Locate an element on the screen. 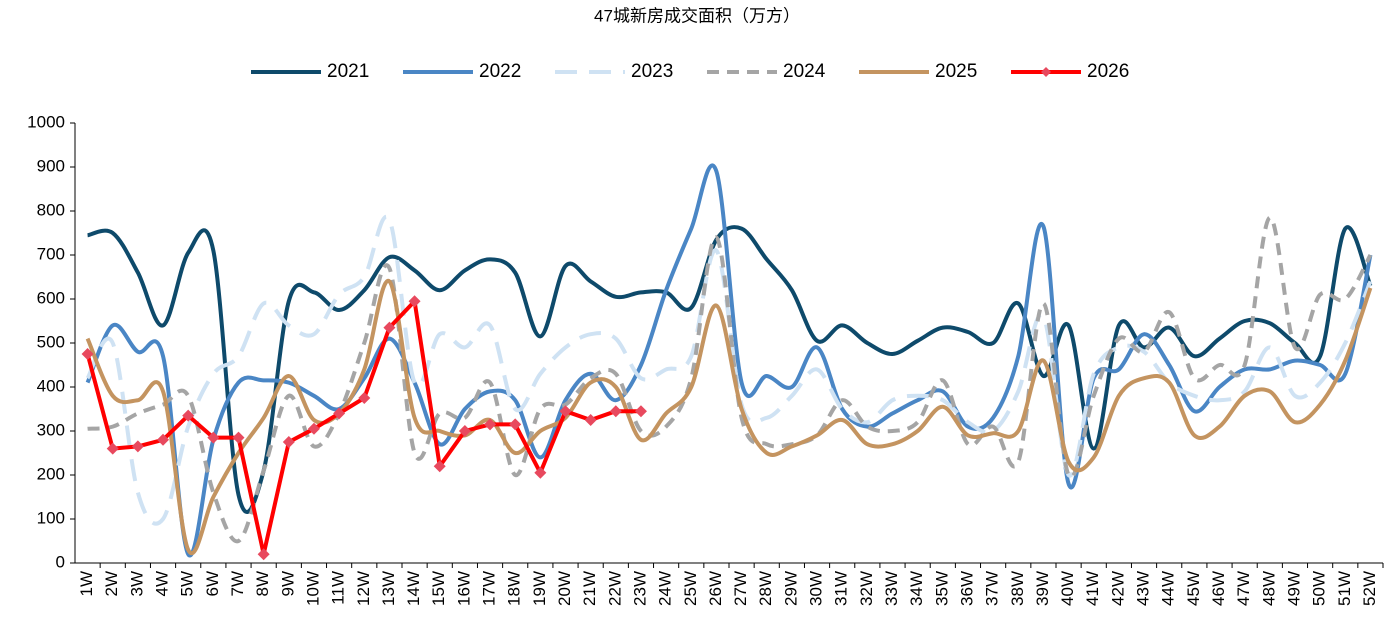  x-tick-label: 10W is located at coordinates (312, 588).